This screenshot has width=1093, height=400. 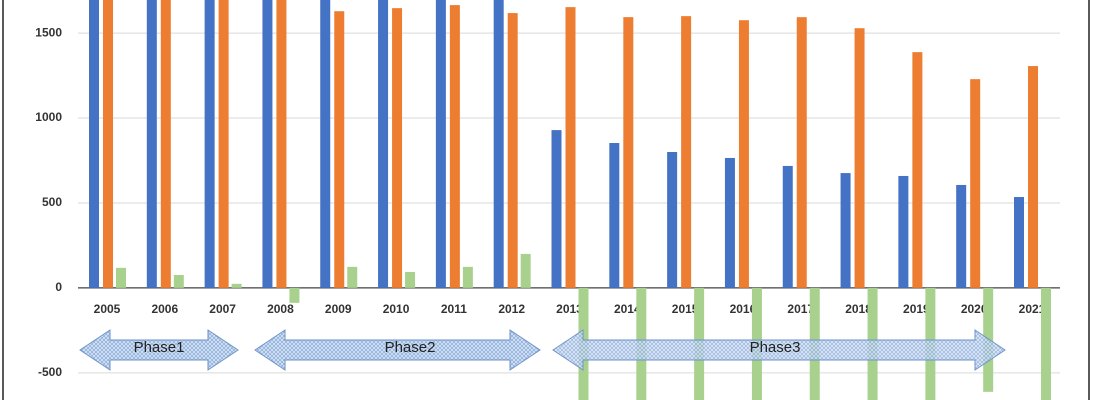 What do you see at coordinates (974, 309) in the screenshot?
I see `x-tick-label: 2020` at bounding box center [974, 309].